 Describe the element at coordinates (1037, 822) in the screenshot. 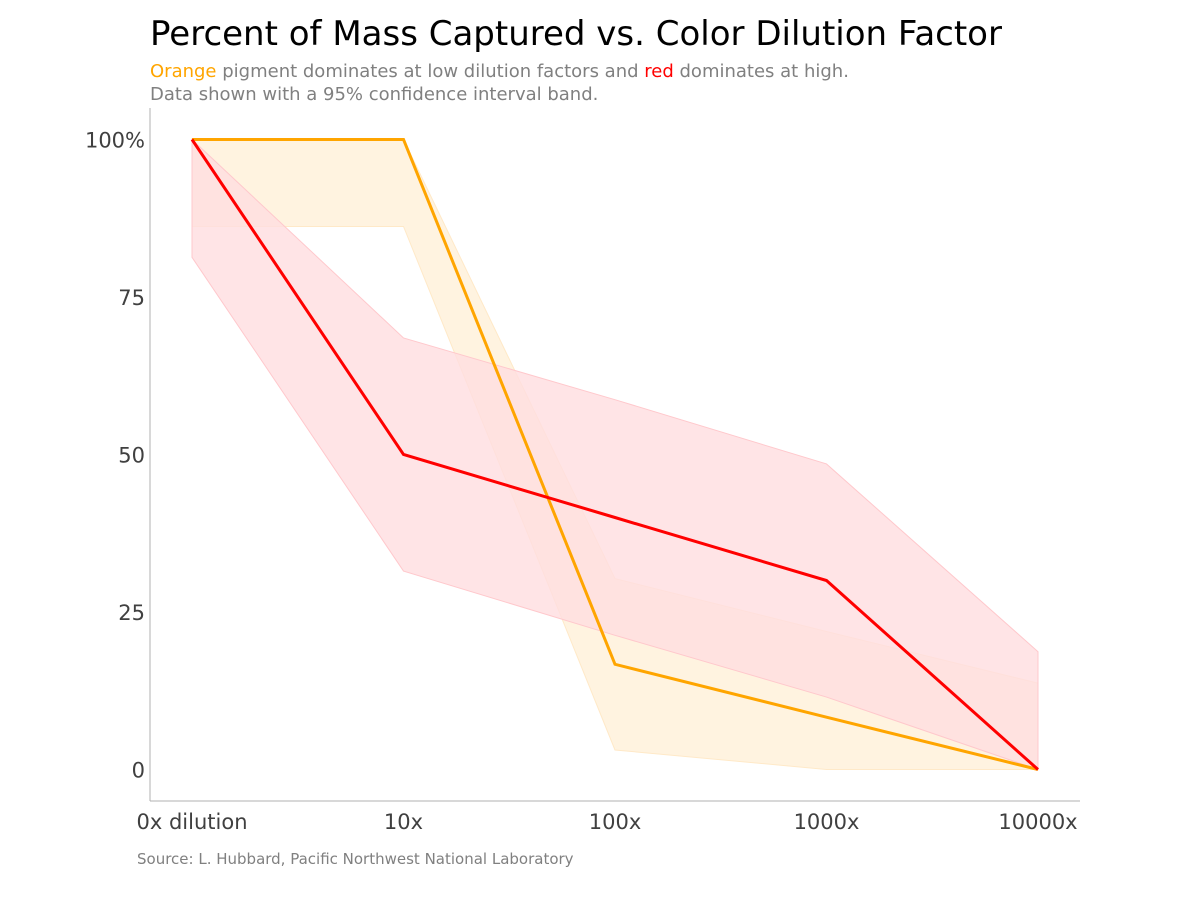

I see `x-tick-label: 10000x` at that location.